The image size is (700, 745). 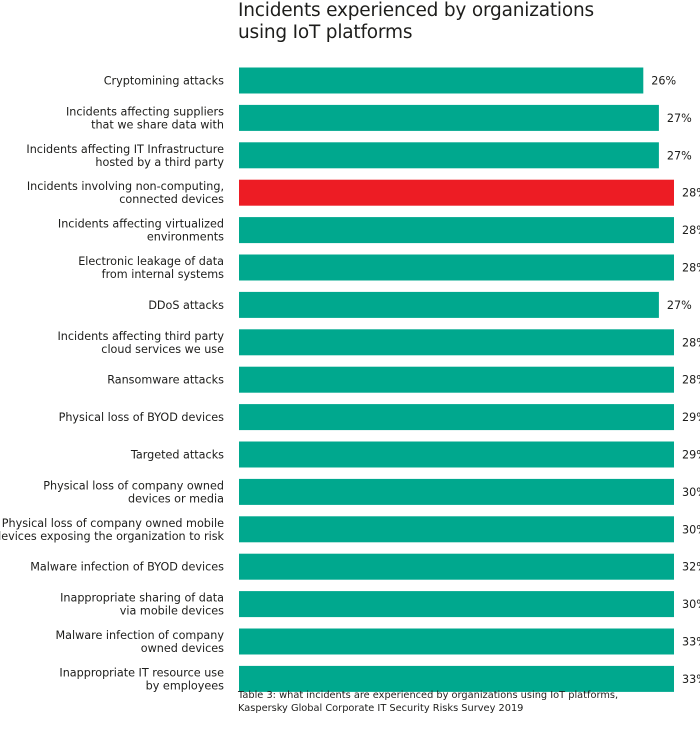 I want to click on value-label-5: 28%, so click(x=691, y=268).